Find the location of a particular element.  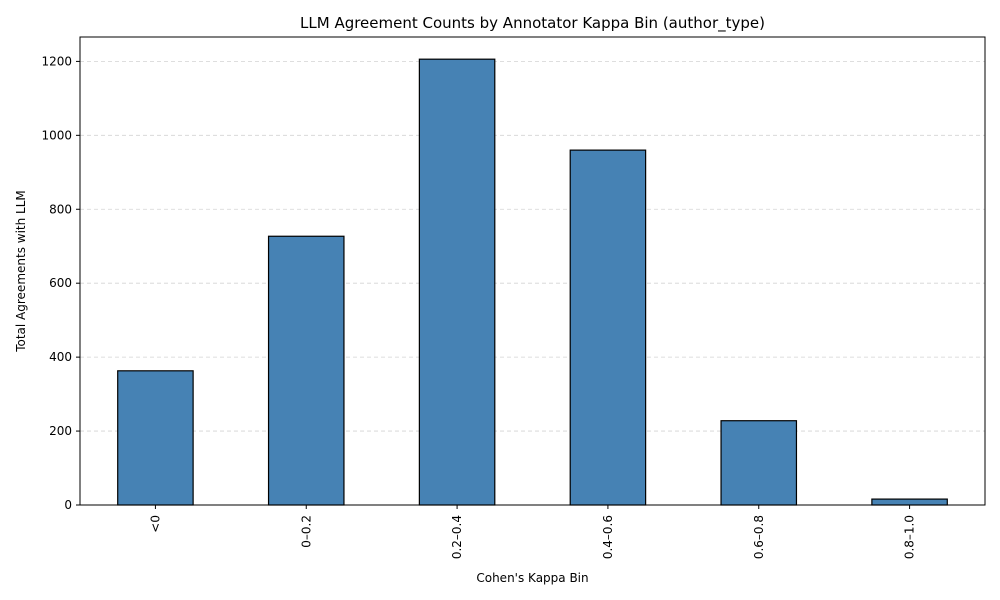

y-tick-label: 200 is located at coordinates (60, 431).